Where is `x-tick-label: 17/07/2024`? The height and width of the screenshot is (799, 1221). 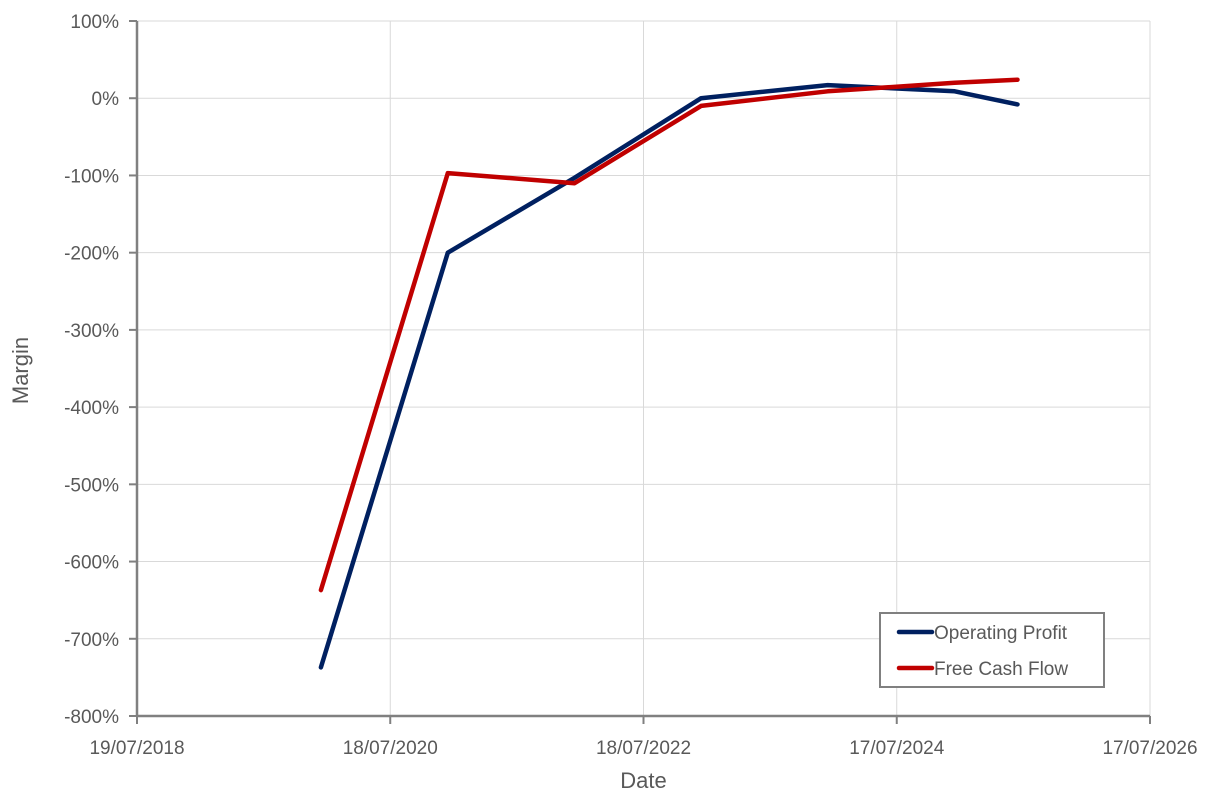
x-tick-label: 17/07/2024 is located at coordinates (897, 748).